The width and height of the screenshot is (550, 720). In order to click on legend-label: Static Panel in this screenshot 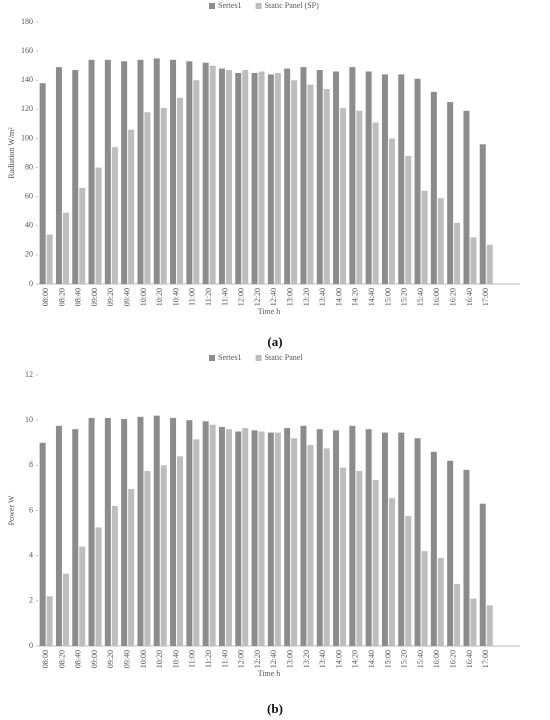, I will do `click(284, 357)`.